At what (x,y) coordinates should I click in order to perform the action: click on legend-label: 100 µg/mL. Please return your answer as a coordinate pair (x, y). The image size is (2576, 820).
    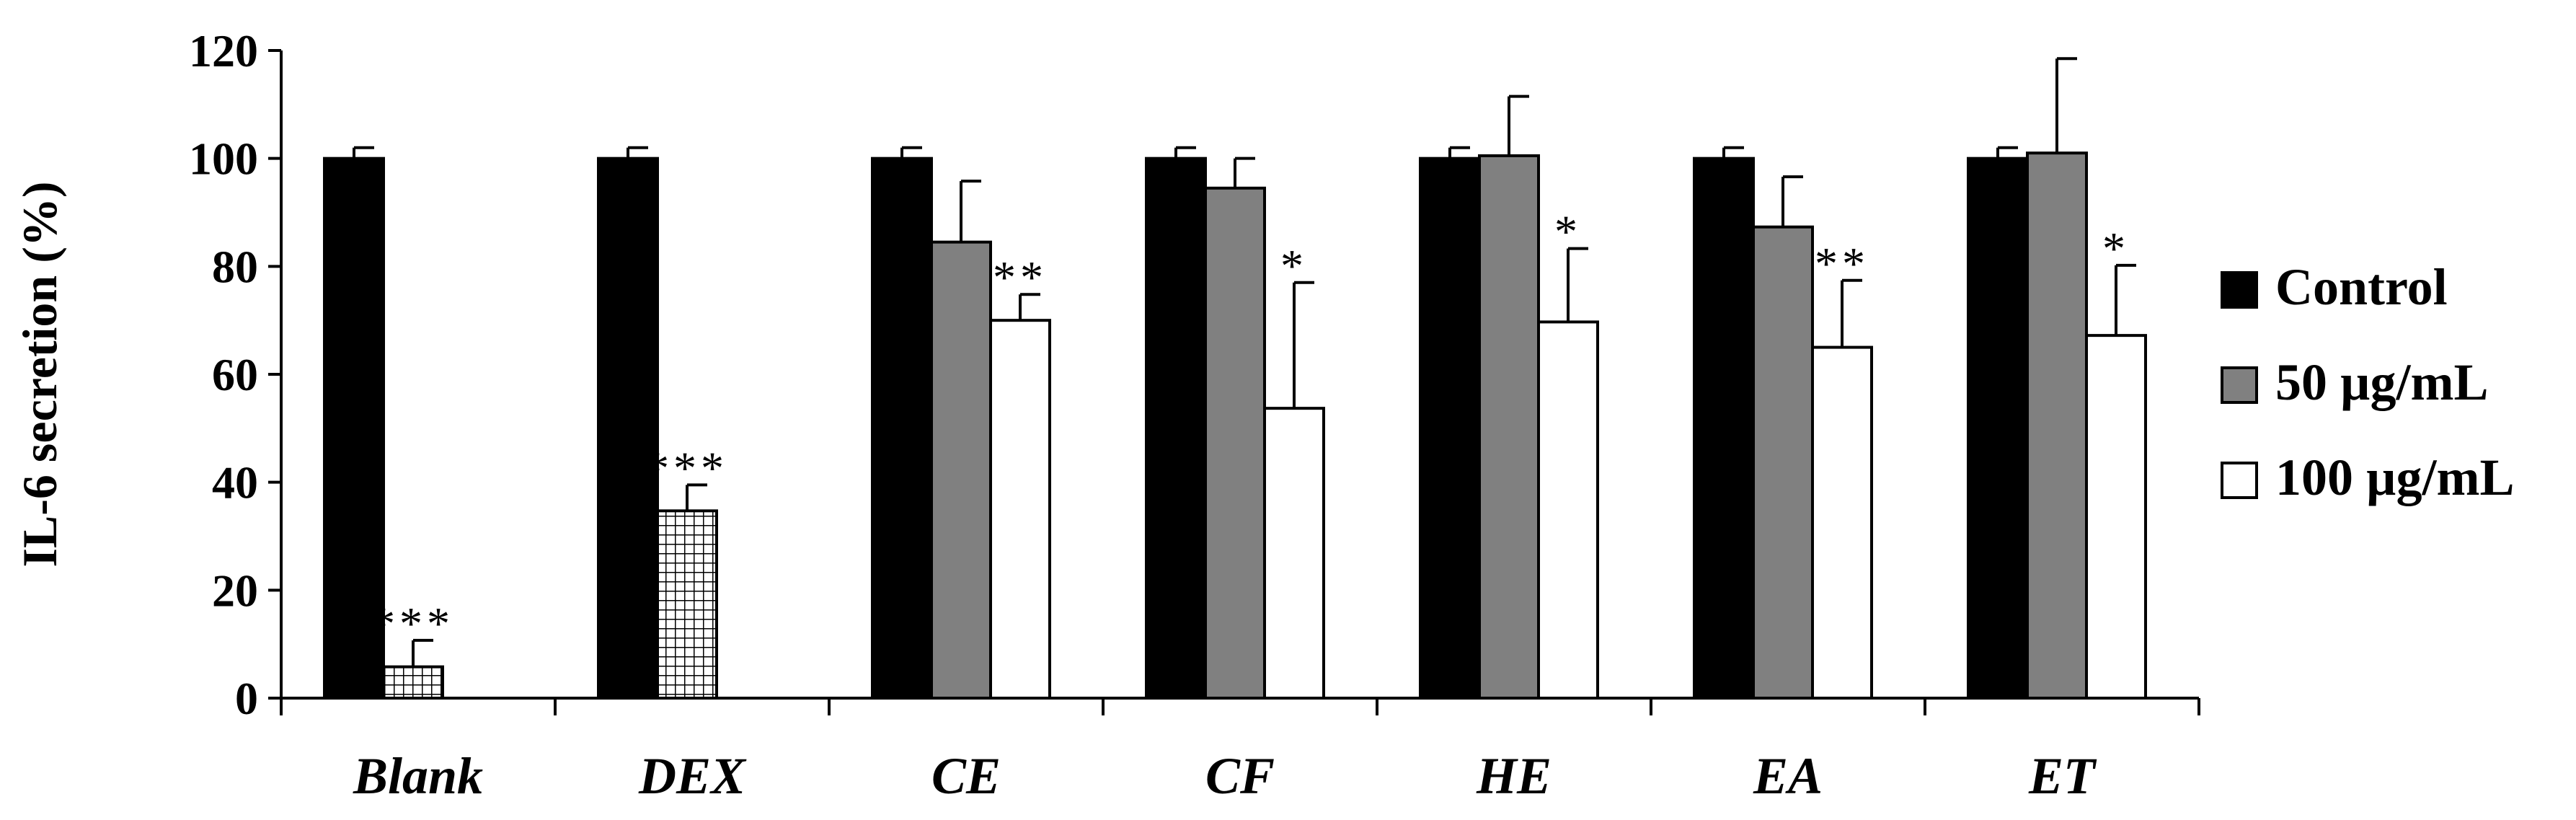
    Looking at the image, I should click on (2395, 477).